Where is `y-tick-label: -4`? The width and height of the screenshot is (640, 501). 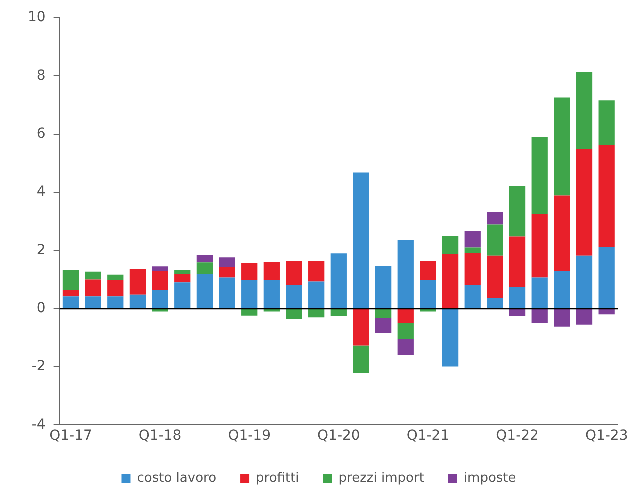 y-tick-label: -4 is located at coordinates (39, 424).